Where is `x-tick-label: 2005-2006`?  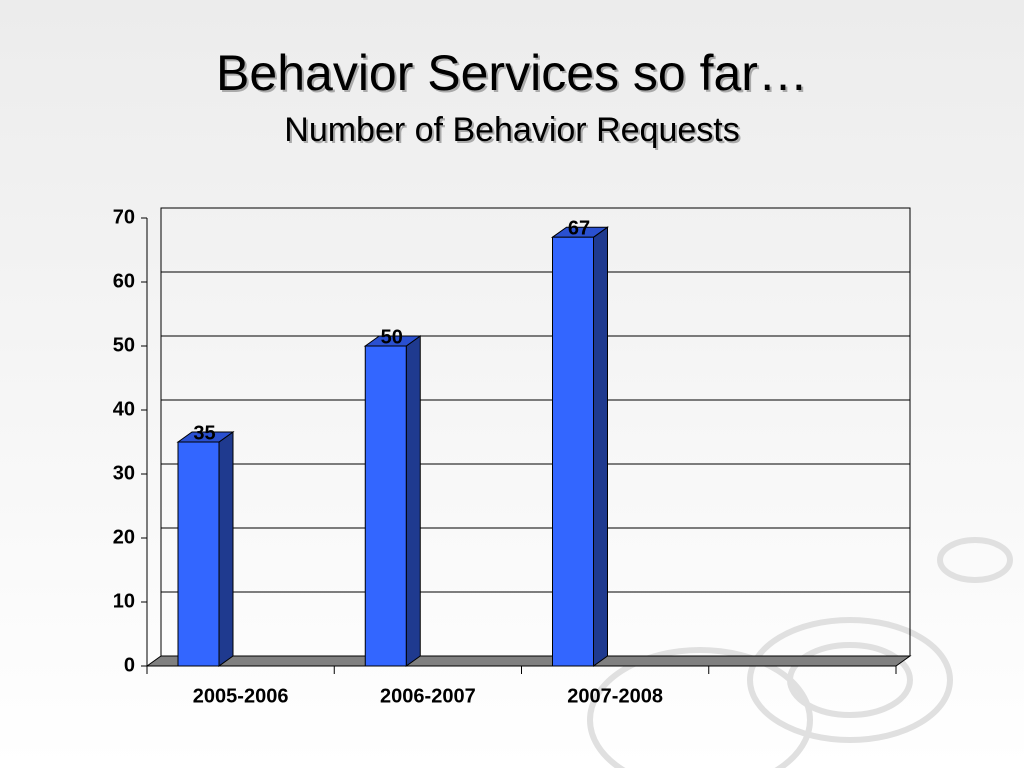
x-tick-label: 2005-2006 is located at coordinates (241, 696).